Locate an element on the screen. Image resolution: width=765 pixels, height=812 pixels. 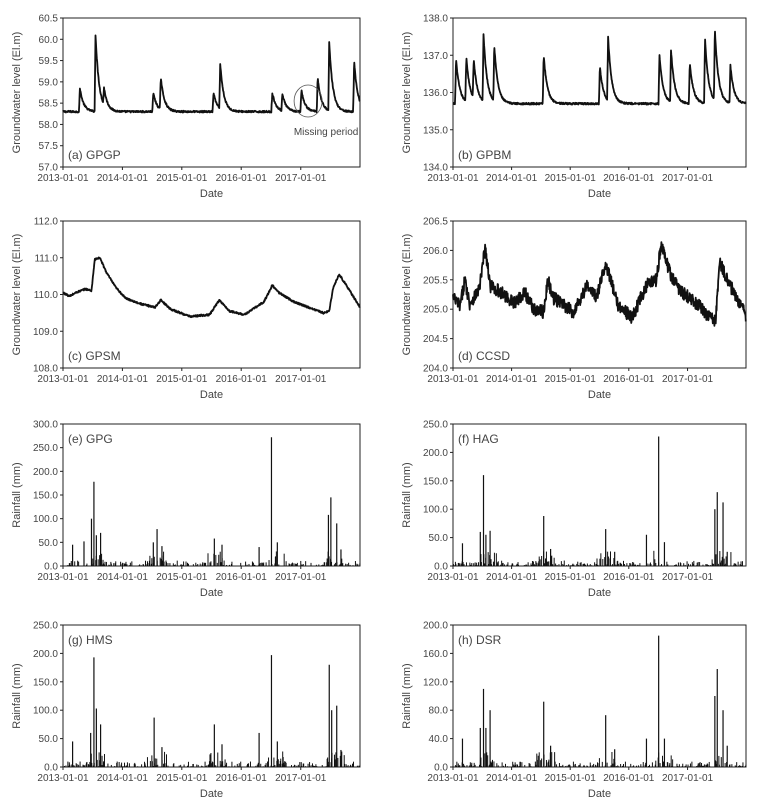
panel-label: (d) CCSD is located at coordinates (484, 356).